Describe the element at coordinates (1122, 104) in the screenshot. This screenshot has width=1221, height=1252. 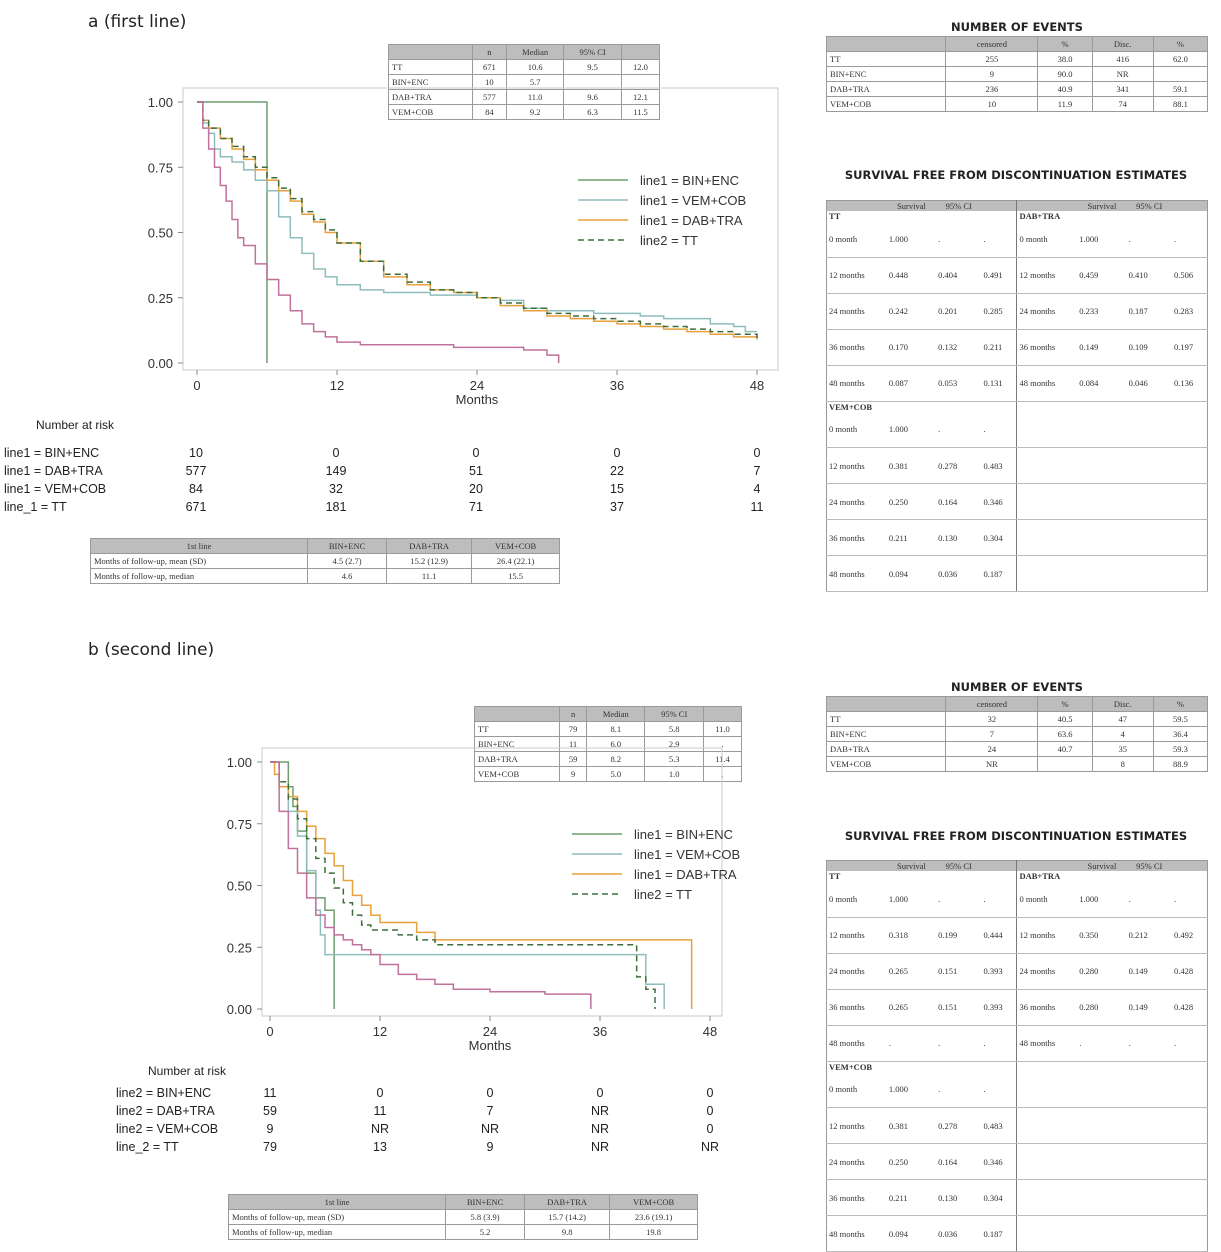
I see `events-cell: 74` at that location.